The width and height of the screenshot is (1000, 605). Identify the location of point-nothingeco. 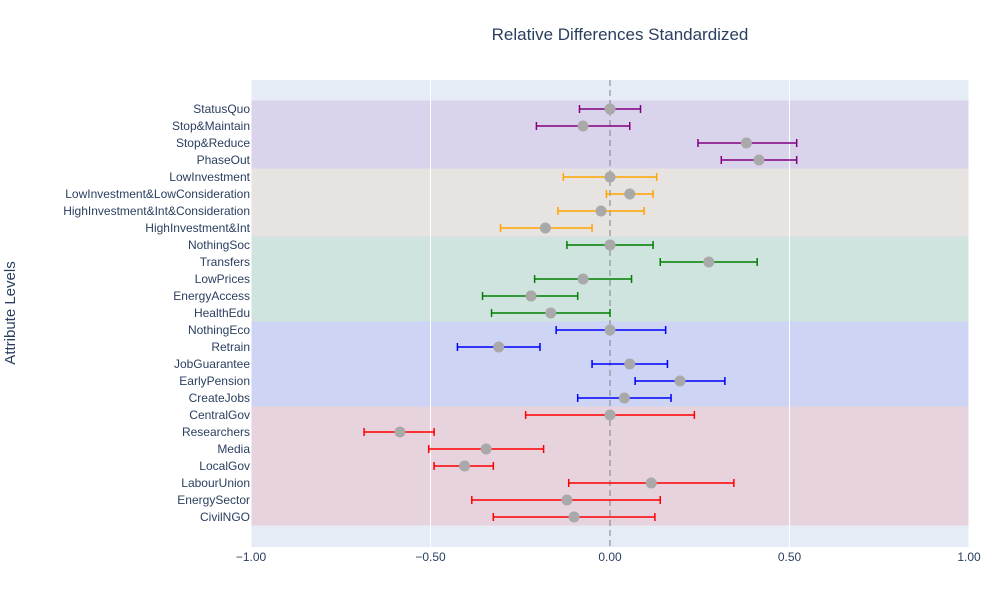
(610, 330).